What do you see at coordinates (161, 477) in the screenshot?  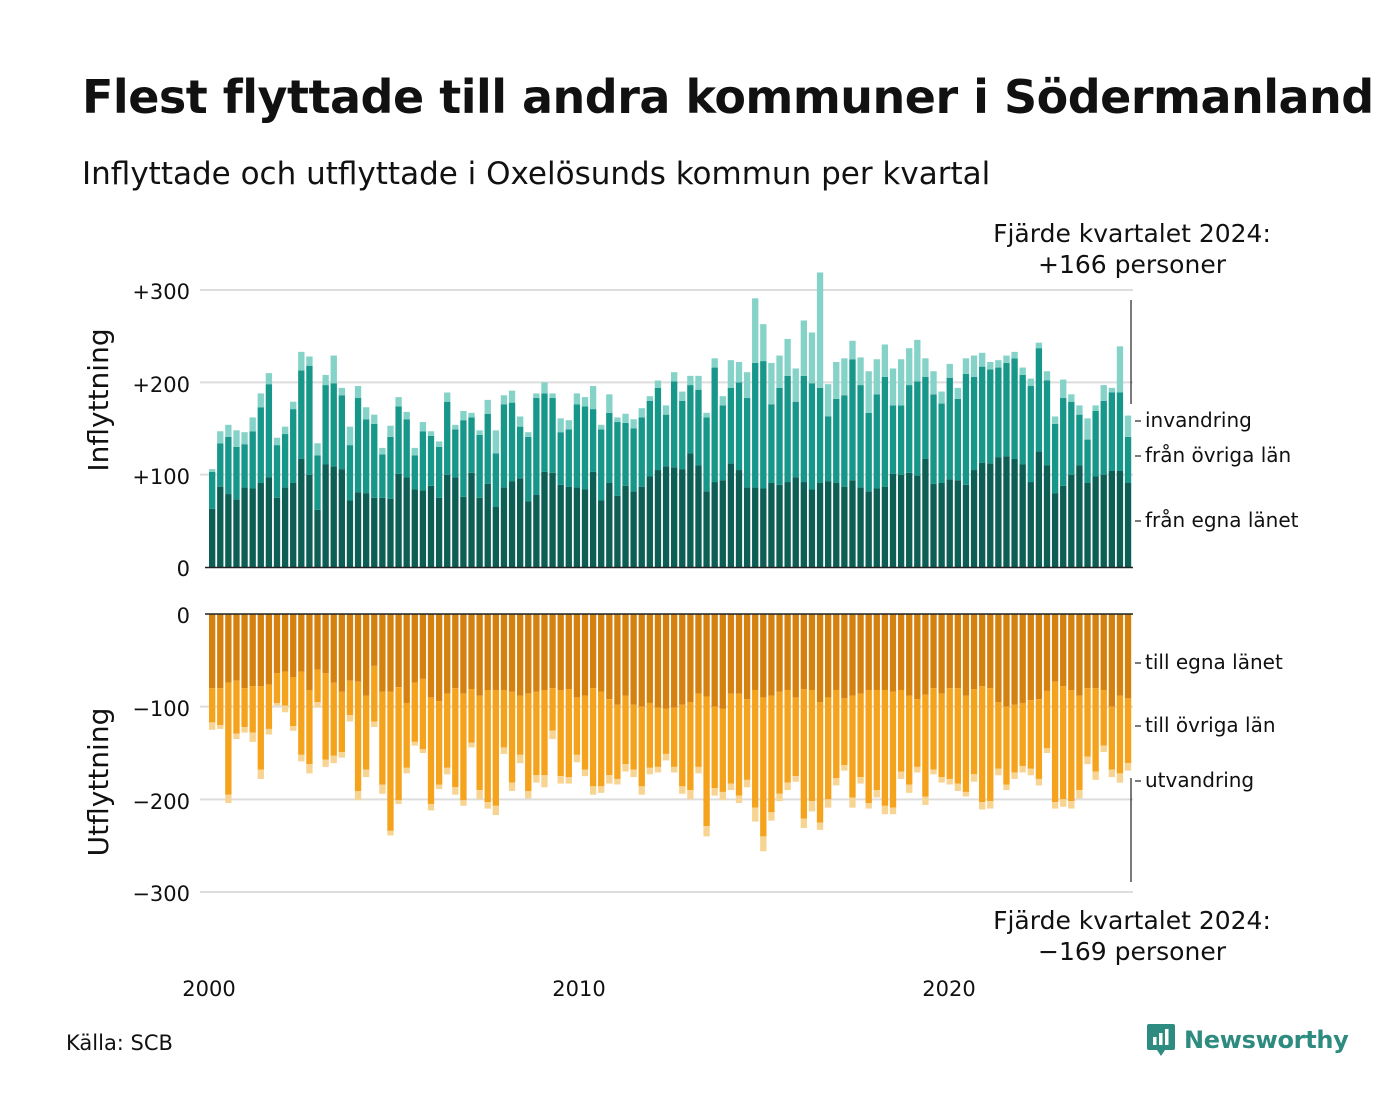 I see `ytick-top-100: +100` at bounding box center [161, 477].